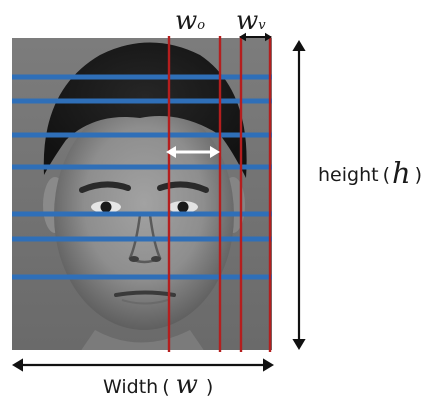  What do you see at coordinates (268, 365) in the screenshot?
I see `width-arrow-head-right` at bounding box center [268, 365].